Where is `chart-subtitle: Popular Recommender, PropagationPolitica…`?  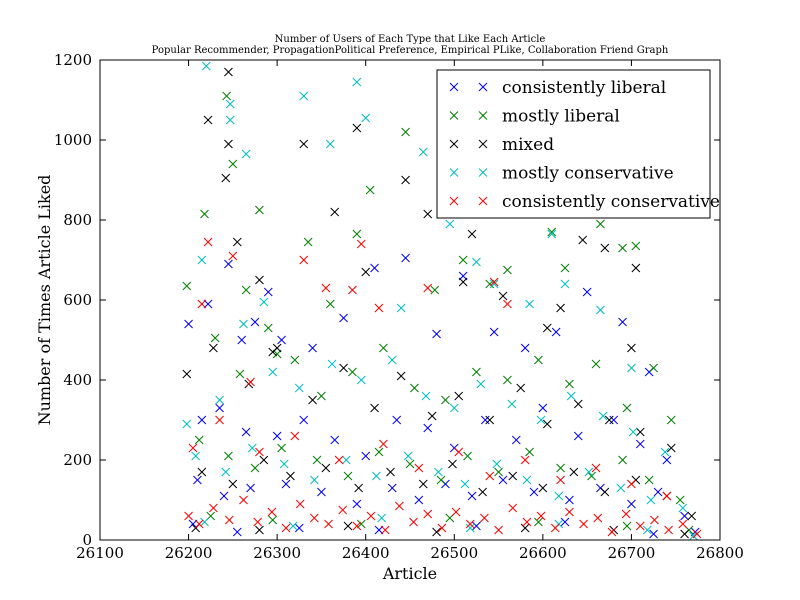
chart-subtitle: Popular Recommender, PropagationPolitica… is located at coordinates (410, 50).